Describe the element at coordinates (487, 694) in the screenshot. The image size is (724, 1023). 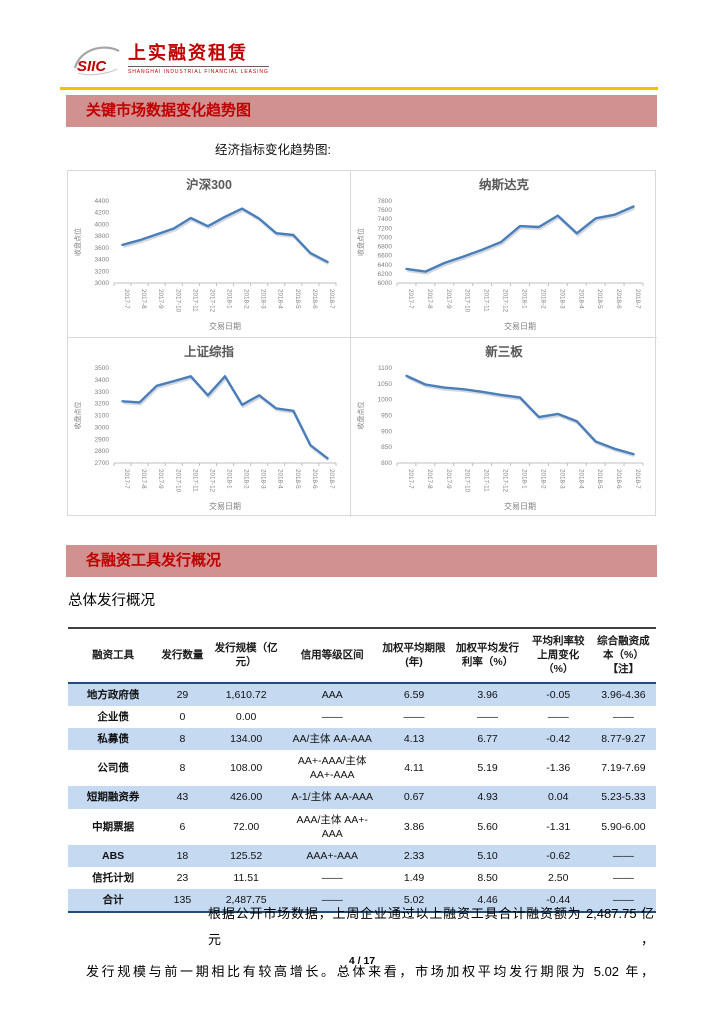
I see `table-cell: 3.96` at that location.